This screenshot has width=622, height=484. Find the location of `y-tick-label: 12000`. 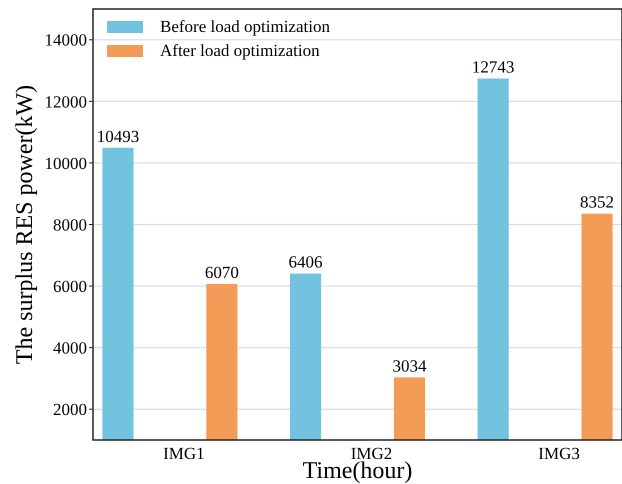

y-tick-label: 12000 is located at coordinates (65, 102).